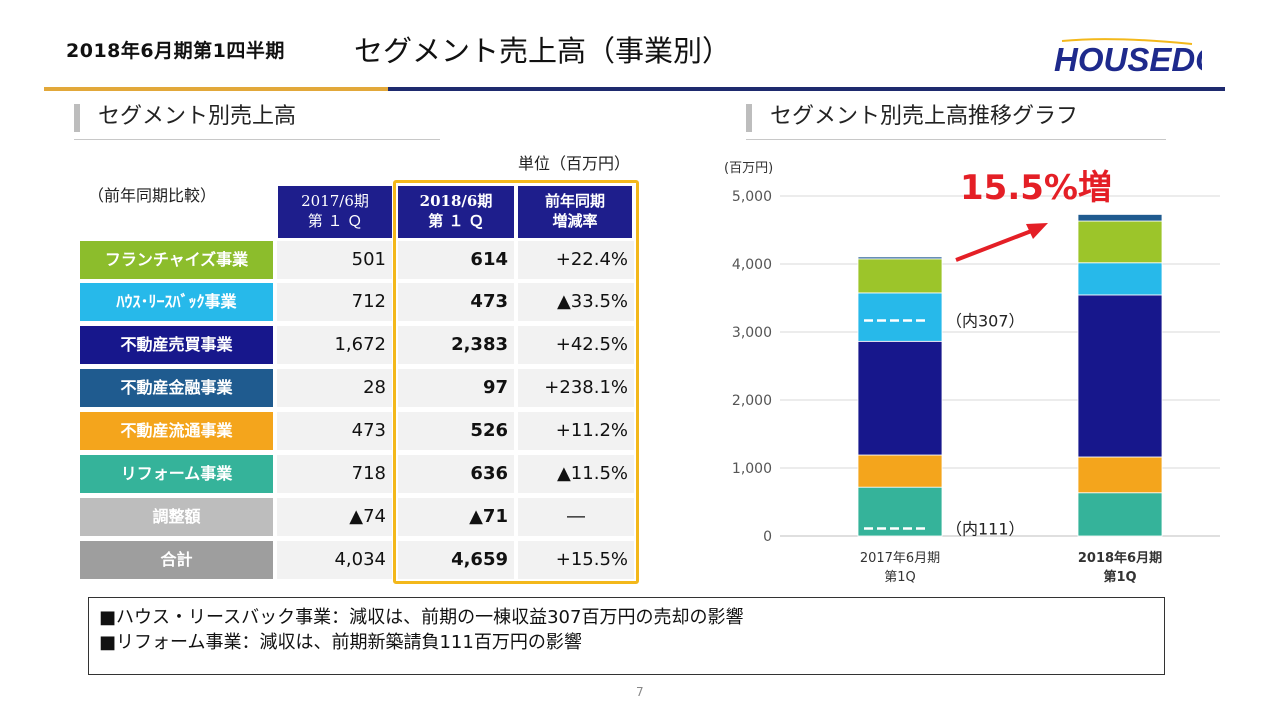 The width and height of the screenshot is (1280, 720). Describe the element at coordinates (576, 388) in the screenshot. I see `cell-rate: +238.1%` at that location.